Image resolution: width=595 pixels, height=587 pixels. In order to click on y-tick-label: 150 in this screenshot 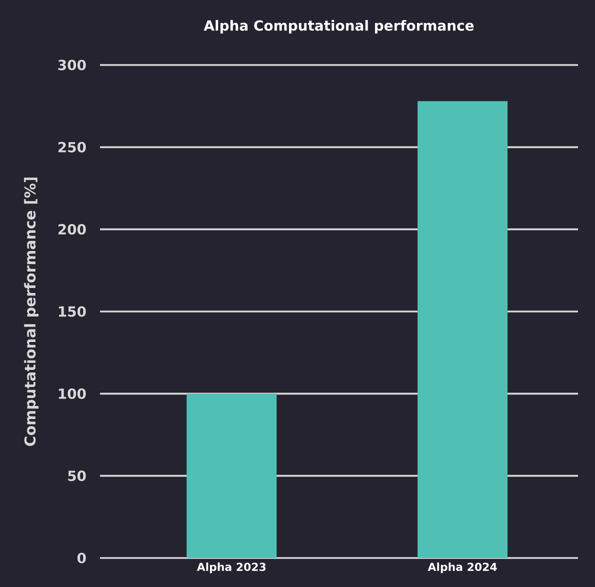, I will do `click(72, 311)`.